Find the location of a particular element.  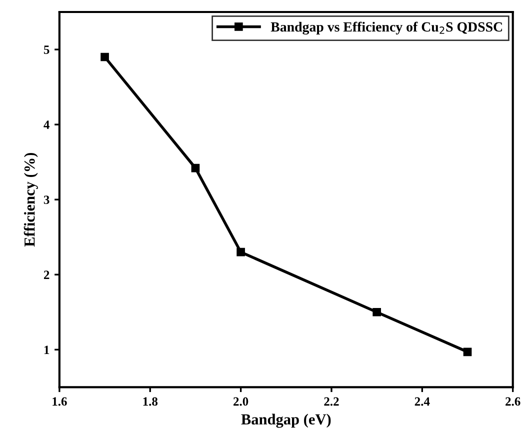

y-axis-title: Efficiency (%) is located at coordinates (31, 199).